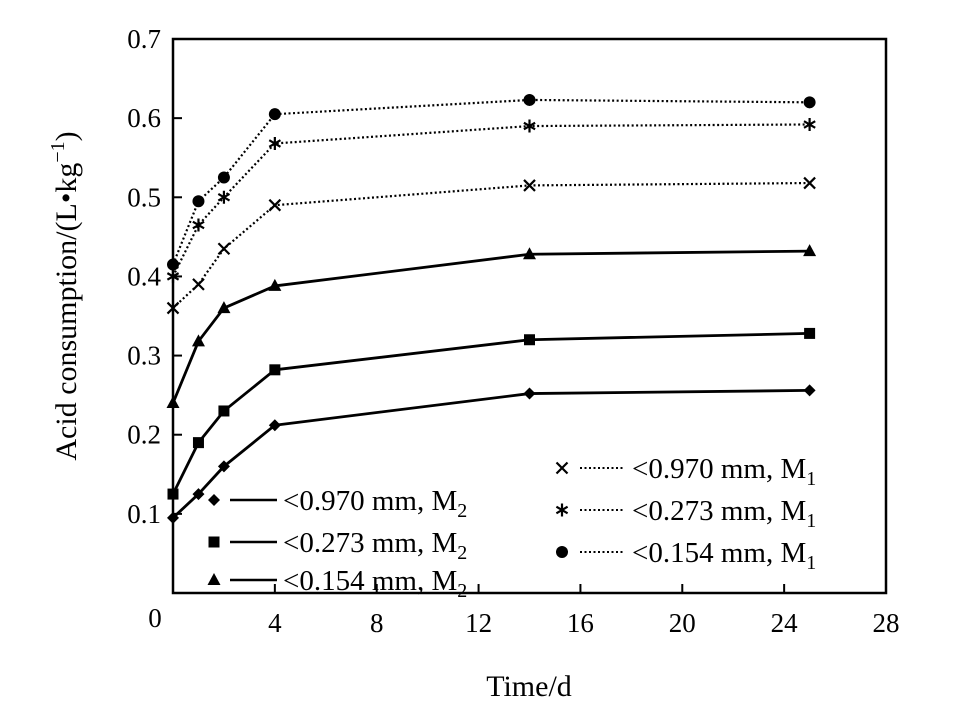 This screenshot has width=960, height=714. Describe the element at coordinates (562, 552) in the screenshot. I see `legend-marker-circle` at that location.